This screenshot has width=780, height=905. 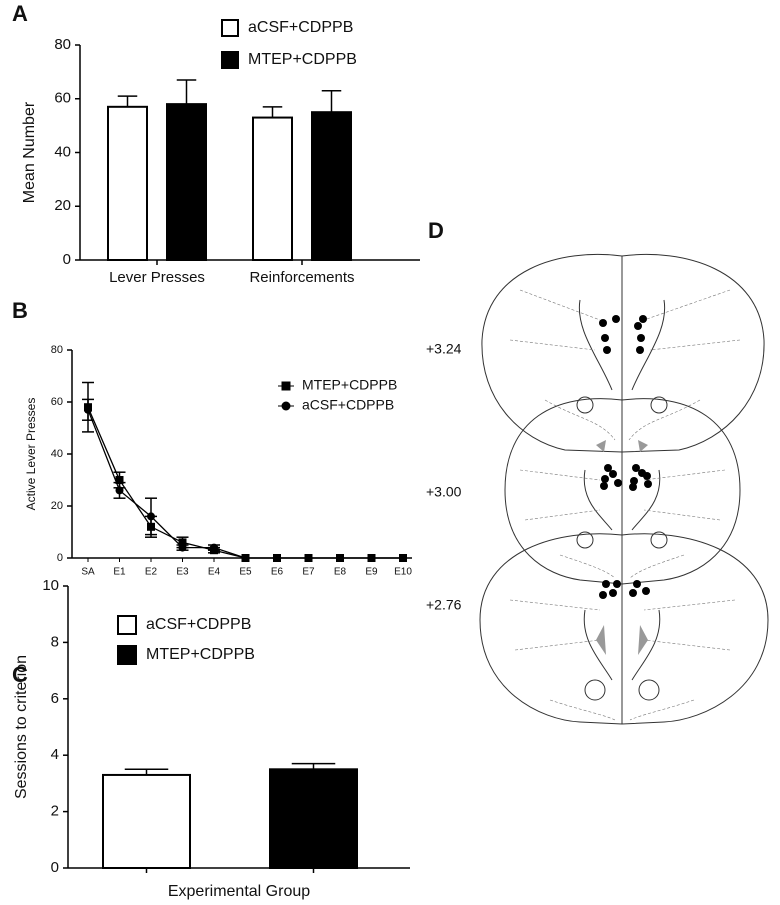 What do you see at coordinates (88, 572) in the screenshot?
I see `x-tick-label: SA` at bounding box center [88, 572].